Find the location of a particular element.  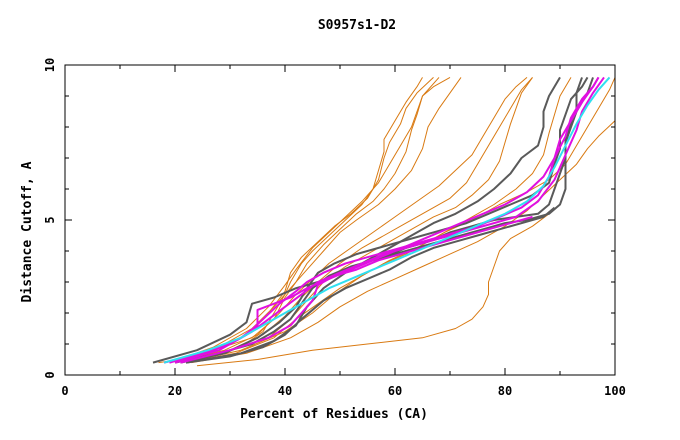

y-tick-label: 0 is located at coordinates (50, 374).